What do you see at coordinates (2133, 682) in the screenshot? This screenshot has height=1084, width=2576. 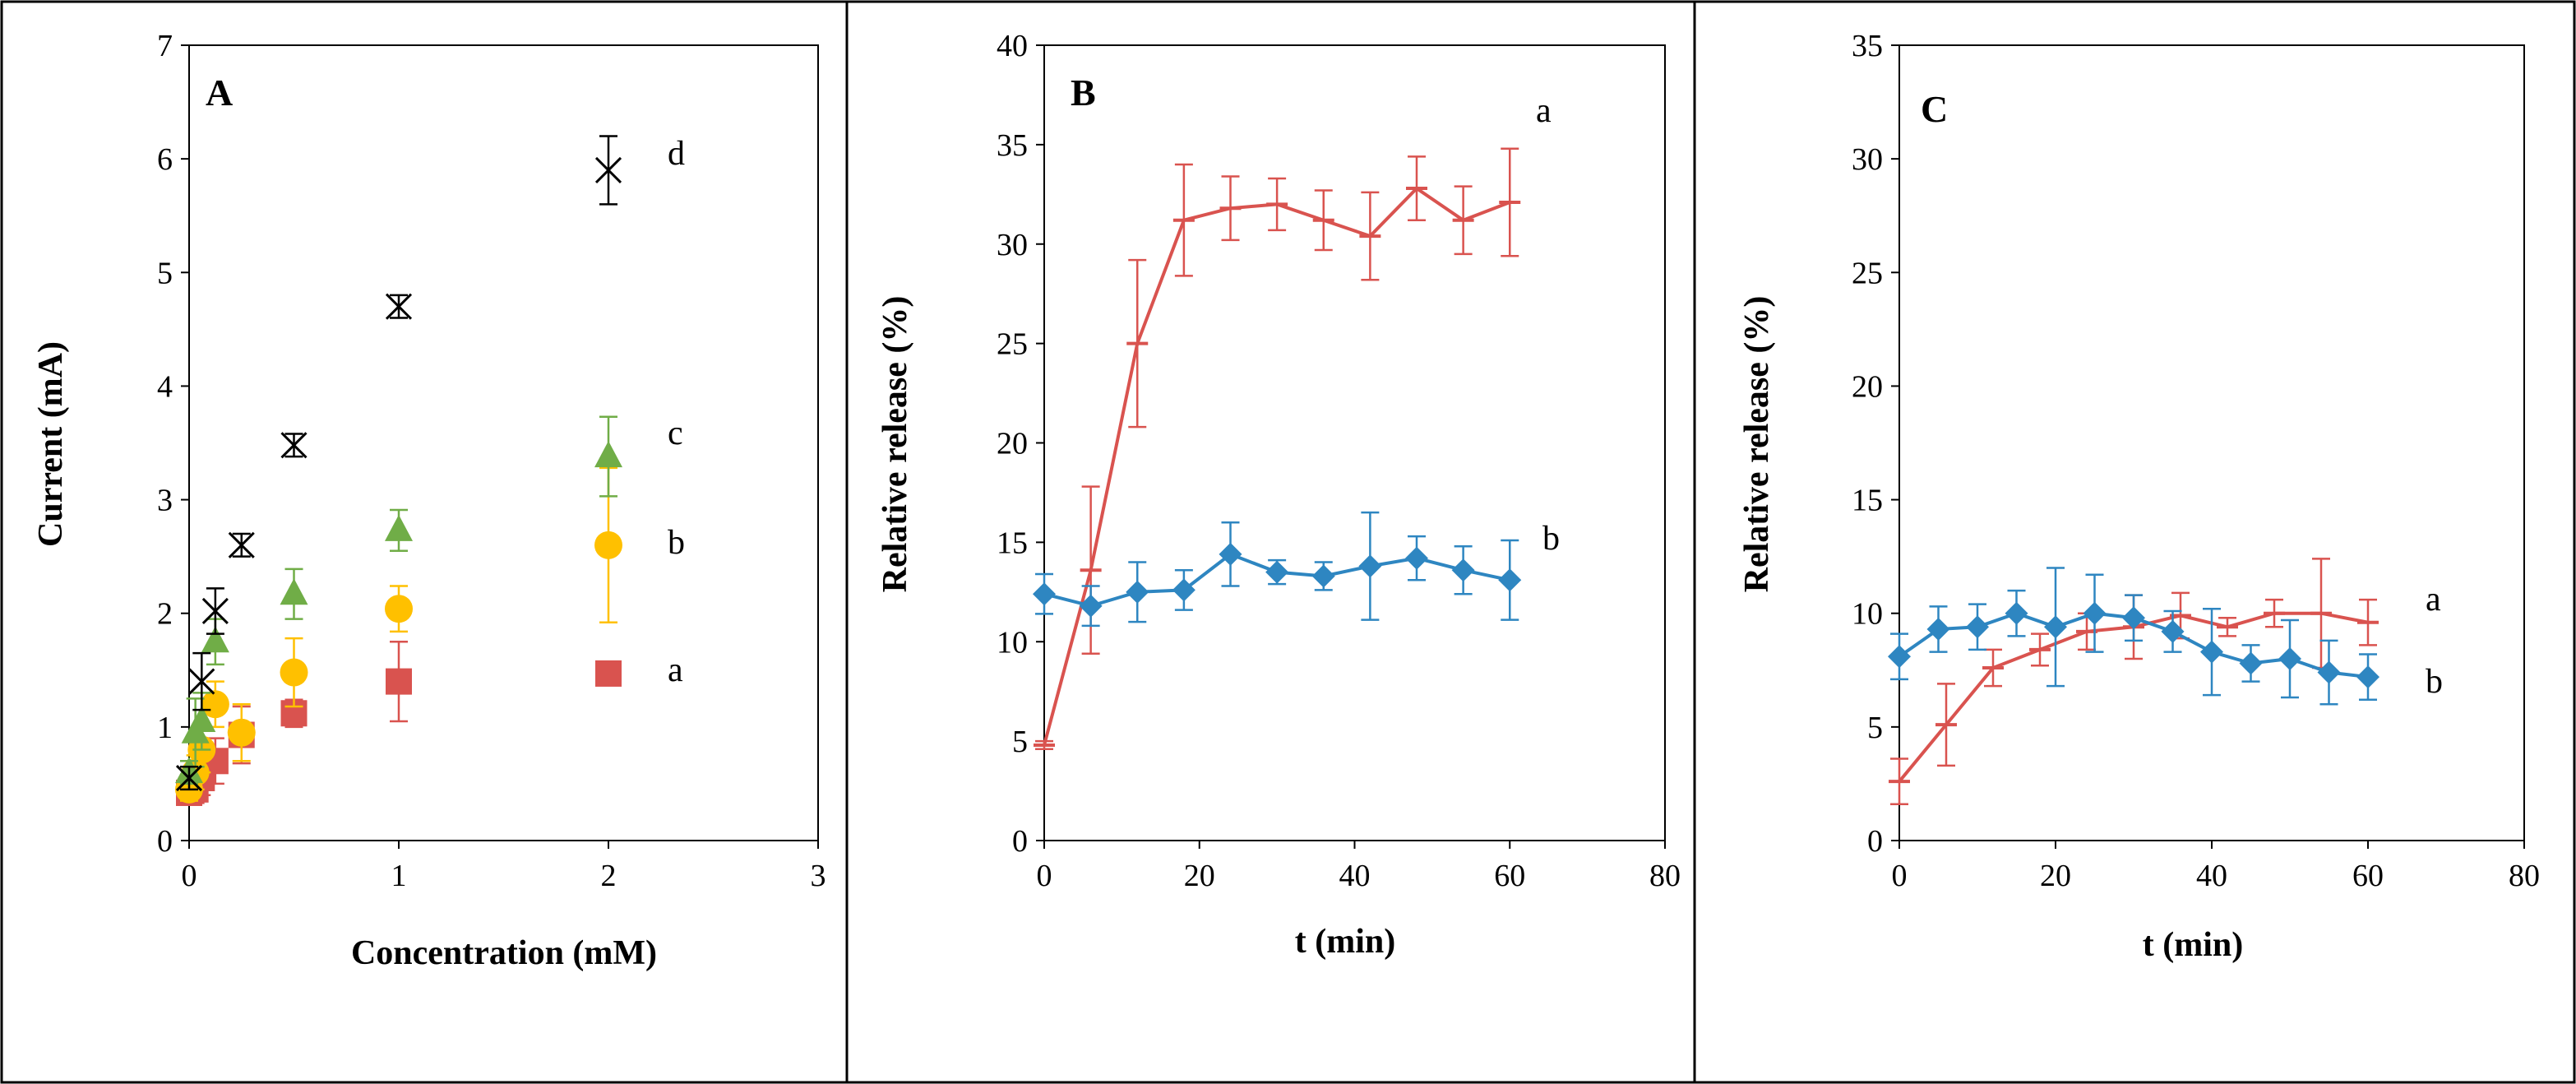 I see `marks-c` at bounding box center [2133, 682].